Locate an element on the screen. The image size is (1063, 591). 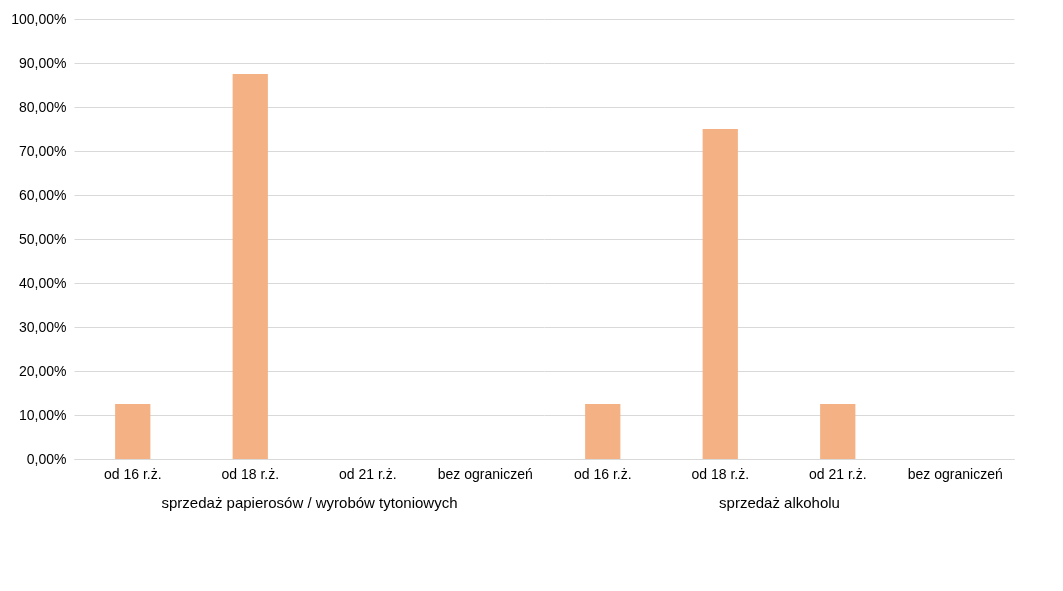
y-tick-label: 10,00% is located at coordinates (43, 414).